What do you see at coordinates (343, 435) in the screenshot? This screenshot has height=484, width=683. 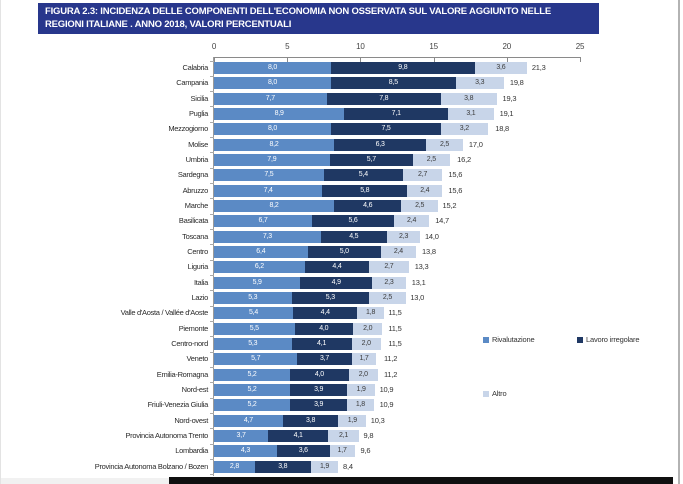 I see `bar-segment-altro: 2,1` at bounding box center [343, 435].